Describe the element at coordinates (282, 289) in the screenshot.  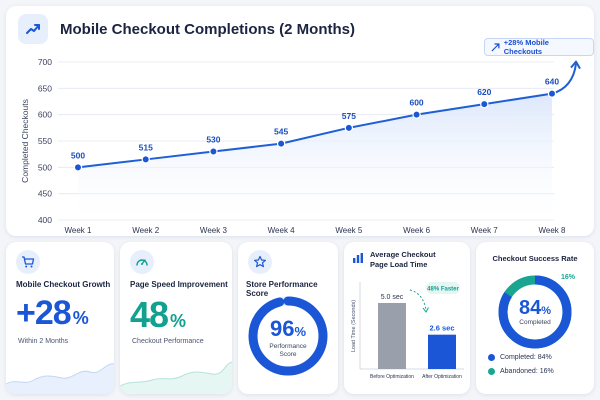
I see `score-card-title: Store Performance Score` at that location.